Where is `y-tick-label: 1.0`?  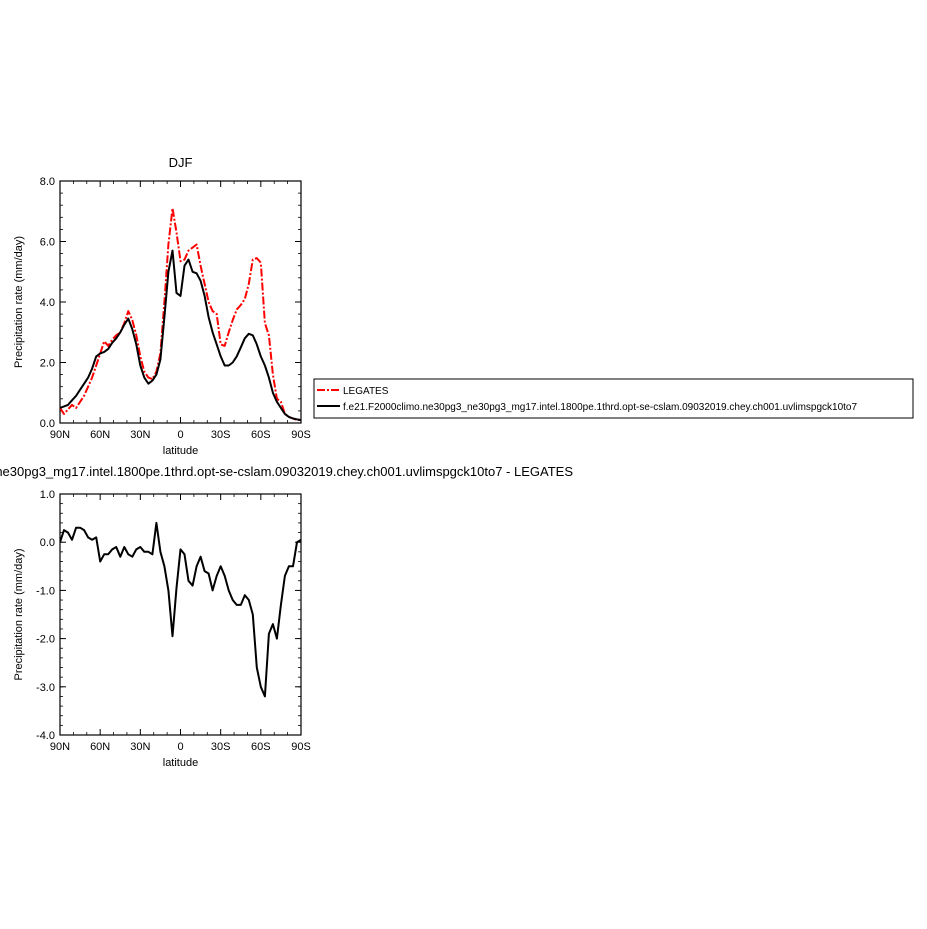 y-tick-label: 1.0 is located at coordinates (47, 495).